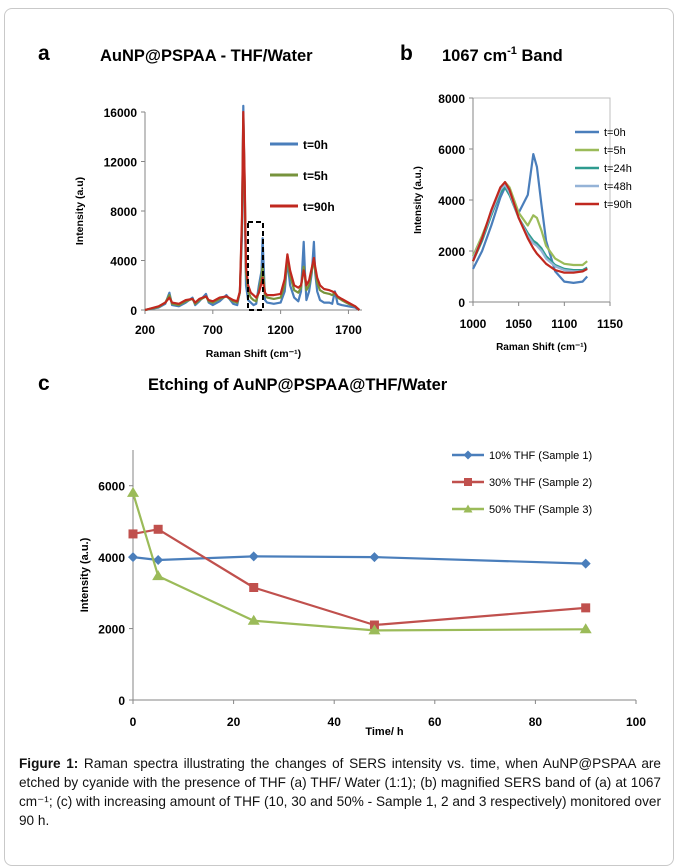  Describe the element at coordinates (473, 324) in the screenshot. I see `x-tick-label: 1000` at that location.